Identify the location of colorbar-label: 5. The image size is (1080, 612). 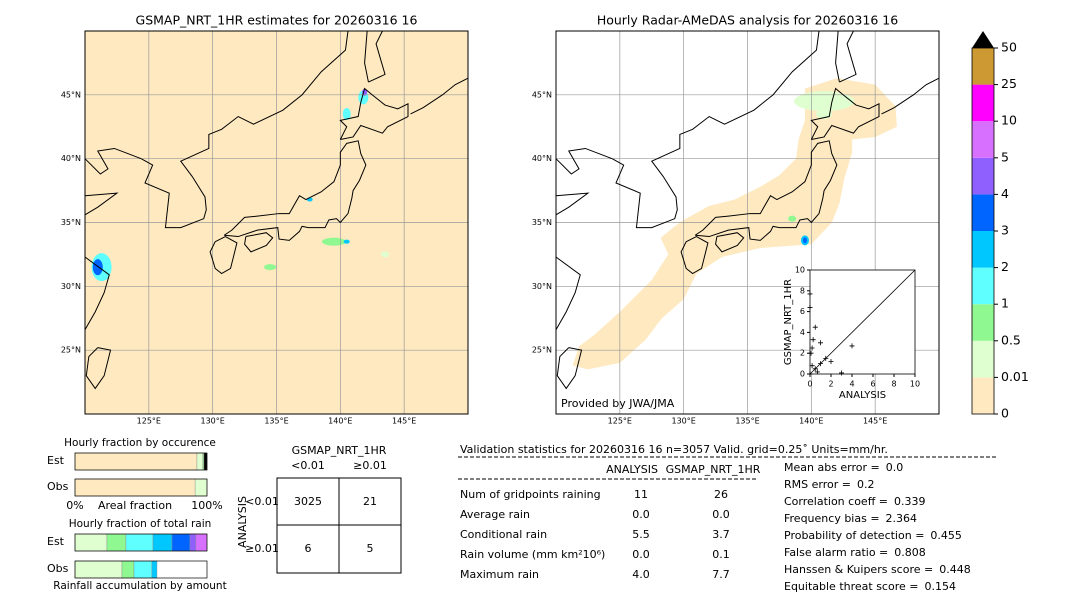
(1005, 156).